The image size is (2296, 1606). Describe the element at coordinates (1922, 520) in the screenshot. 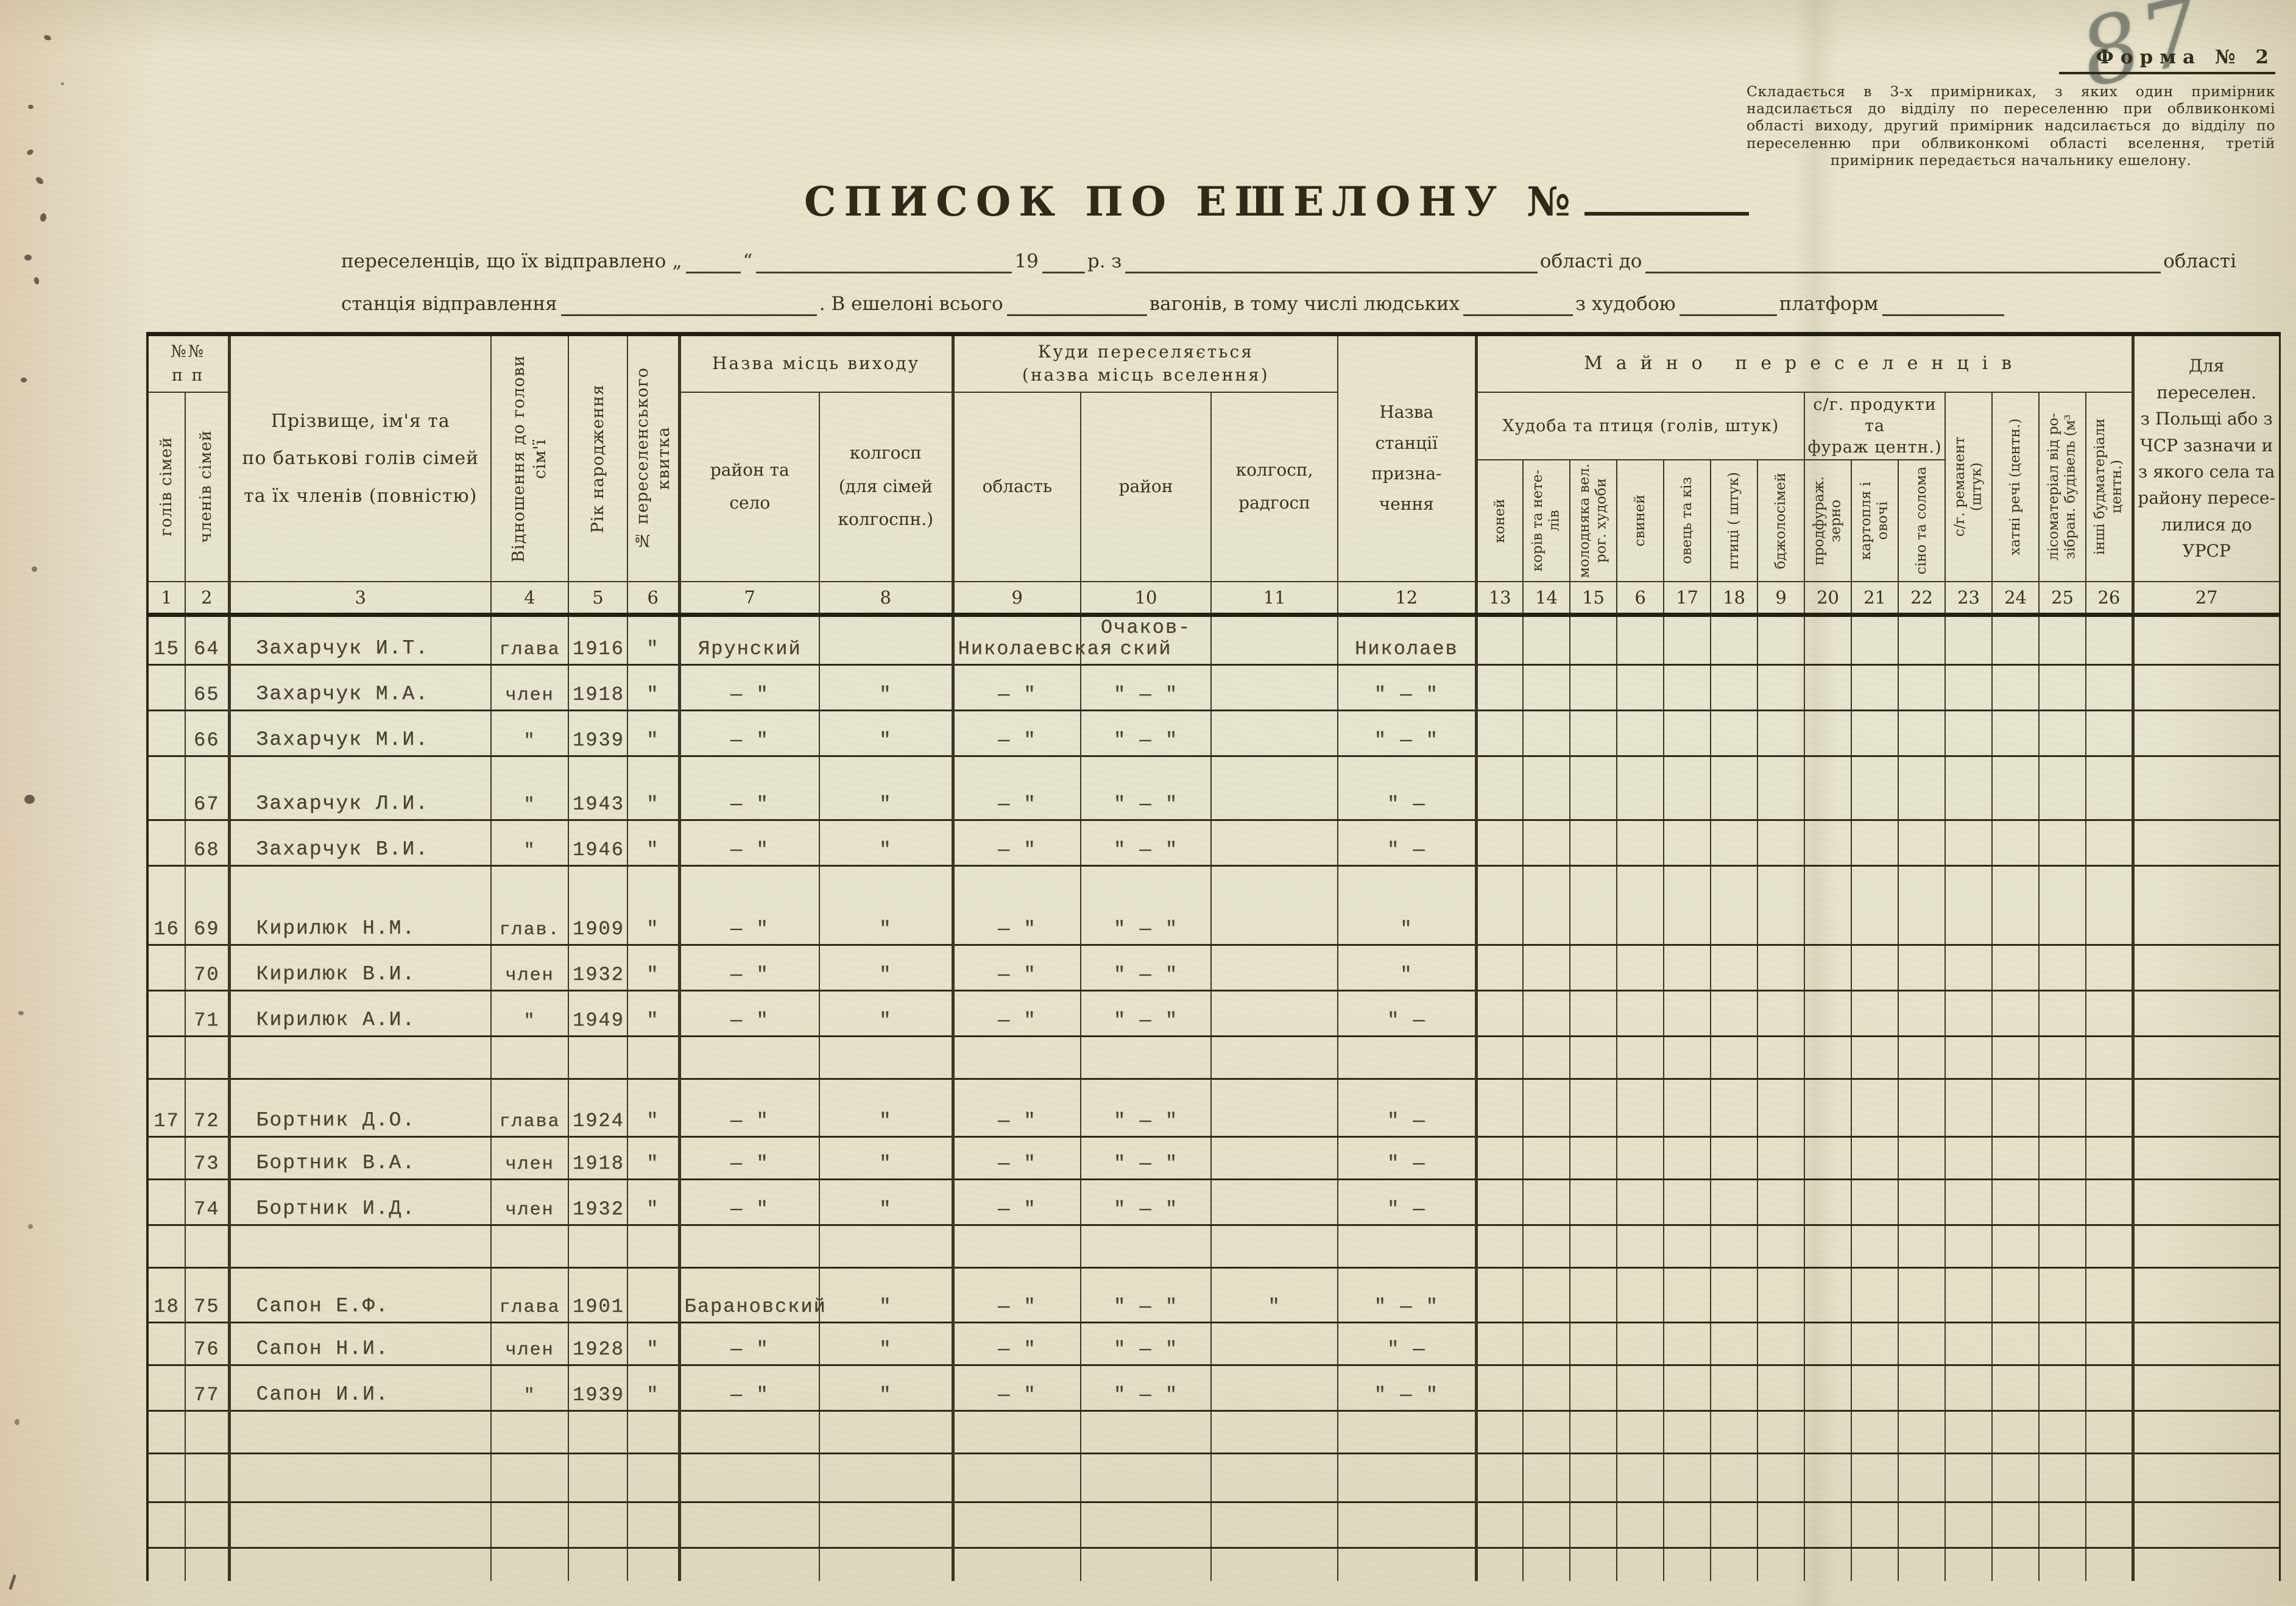

I see `header-hay-straw: сіно та солома` at that location.